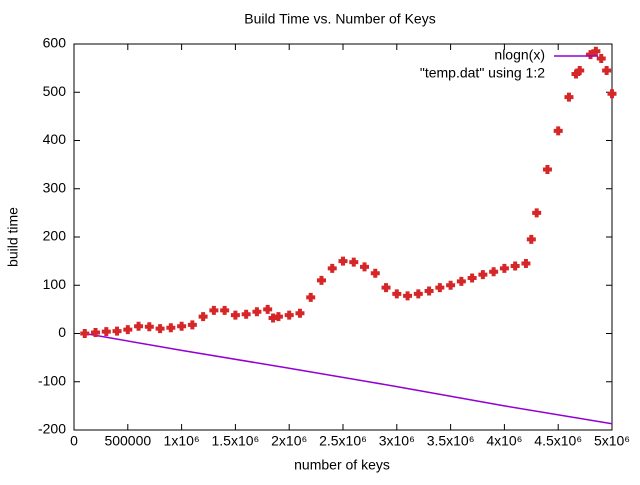  Describe the element at coordinates (182, 441) in the screenshot. I see `x-tick-label: 1x10⁶` at that location.